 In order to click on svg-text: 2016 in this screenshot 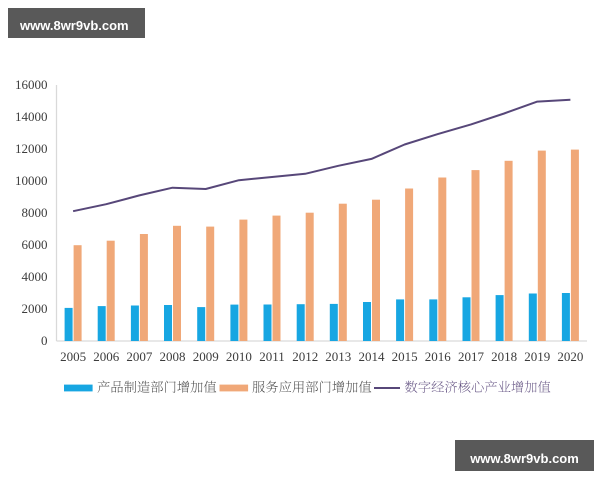, I will do `click(438, 356)`.